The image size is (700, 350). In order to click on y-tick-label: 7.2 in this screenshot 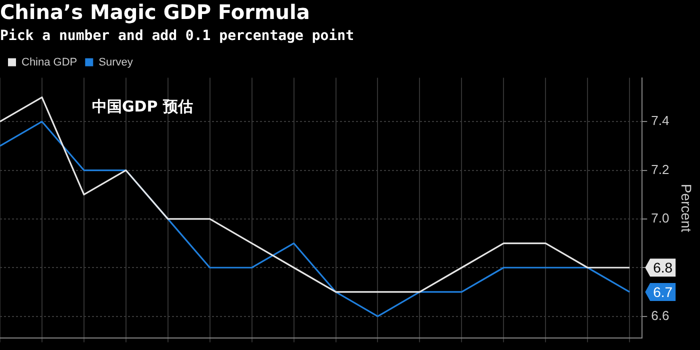, I will do `click(660, 169)`.